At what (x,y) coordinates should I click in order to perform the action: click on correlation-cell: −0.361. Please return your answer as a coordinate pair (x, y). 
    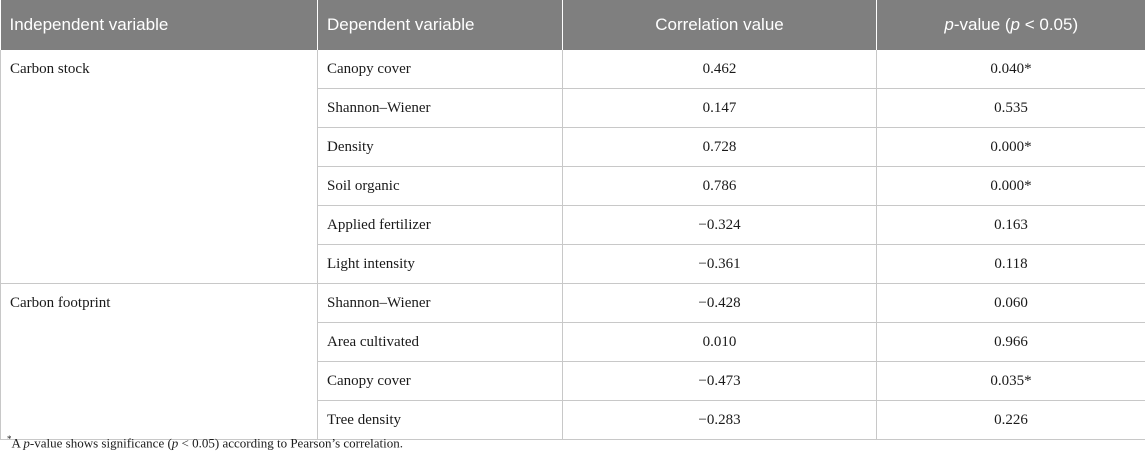
    Looking at the image, I should click on (719, 264).